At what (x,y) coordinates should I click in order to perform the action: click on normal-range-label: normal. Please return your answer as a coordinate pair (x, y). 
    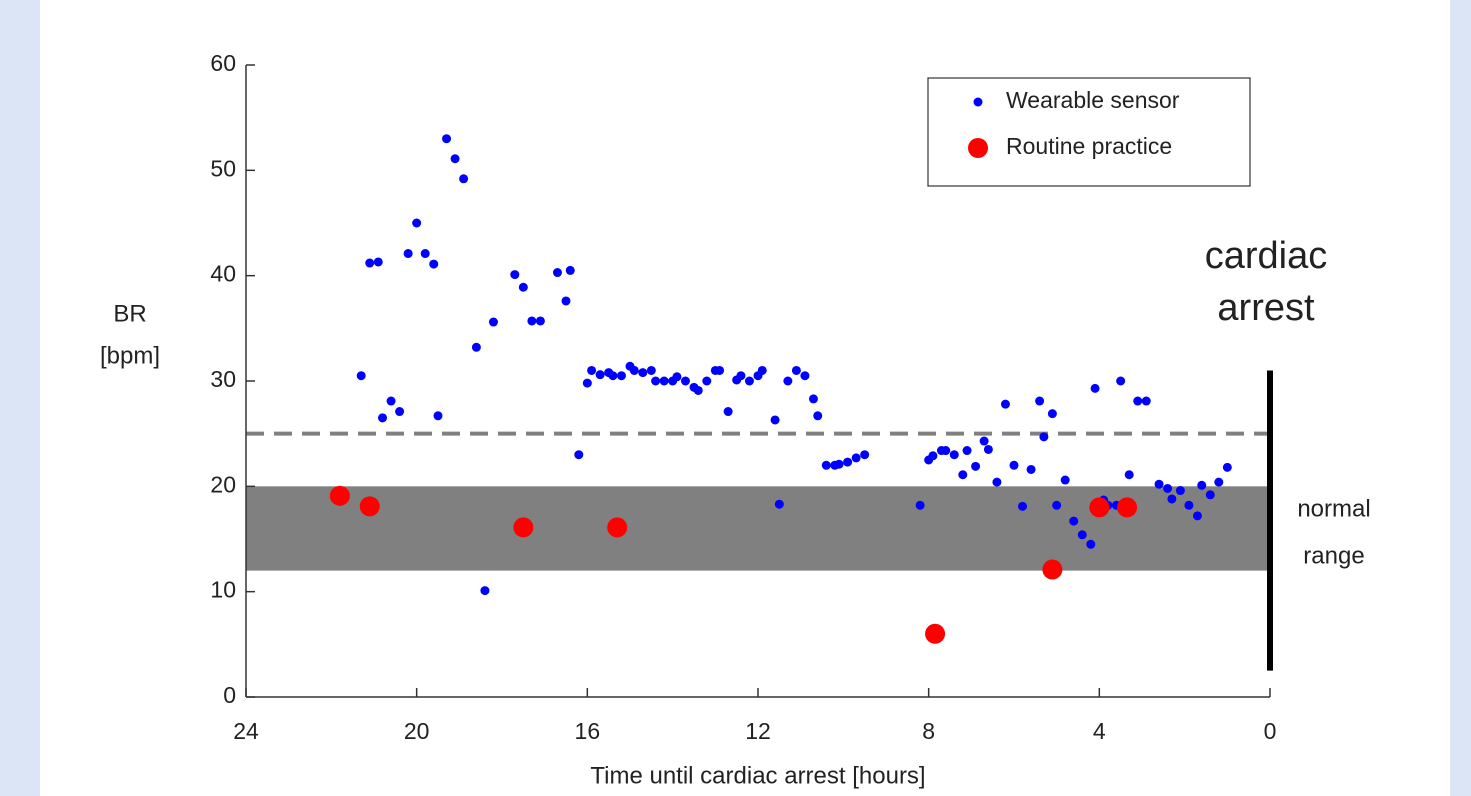
    Looking at the image, I should click on (1333, 508).